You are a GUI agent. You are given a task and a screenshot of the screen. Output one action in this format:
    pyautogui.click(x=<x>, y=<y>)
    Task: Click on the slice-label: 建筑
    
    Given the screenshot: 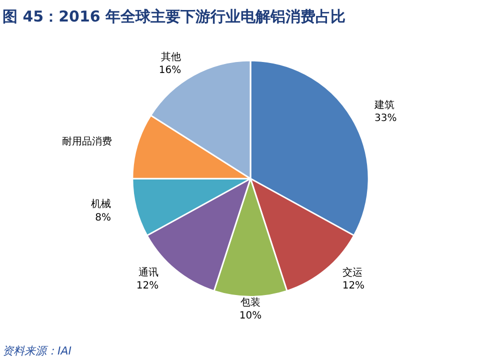 What is the action you would take?
    pyautogui.click(x=384, y=104)
    